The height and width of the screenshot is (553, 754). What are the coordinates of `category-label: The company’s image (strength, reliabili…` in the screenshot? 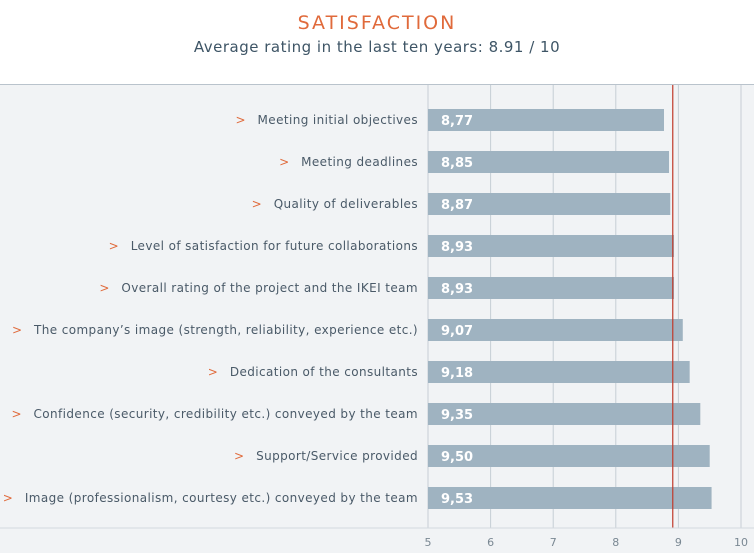 It's located at (225, 330).